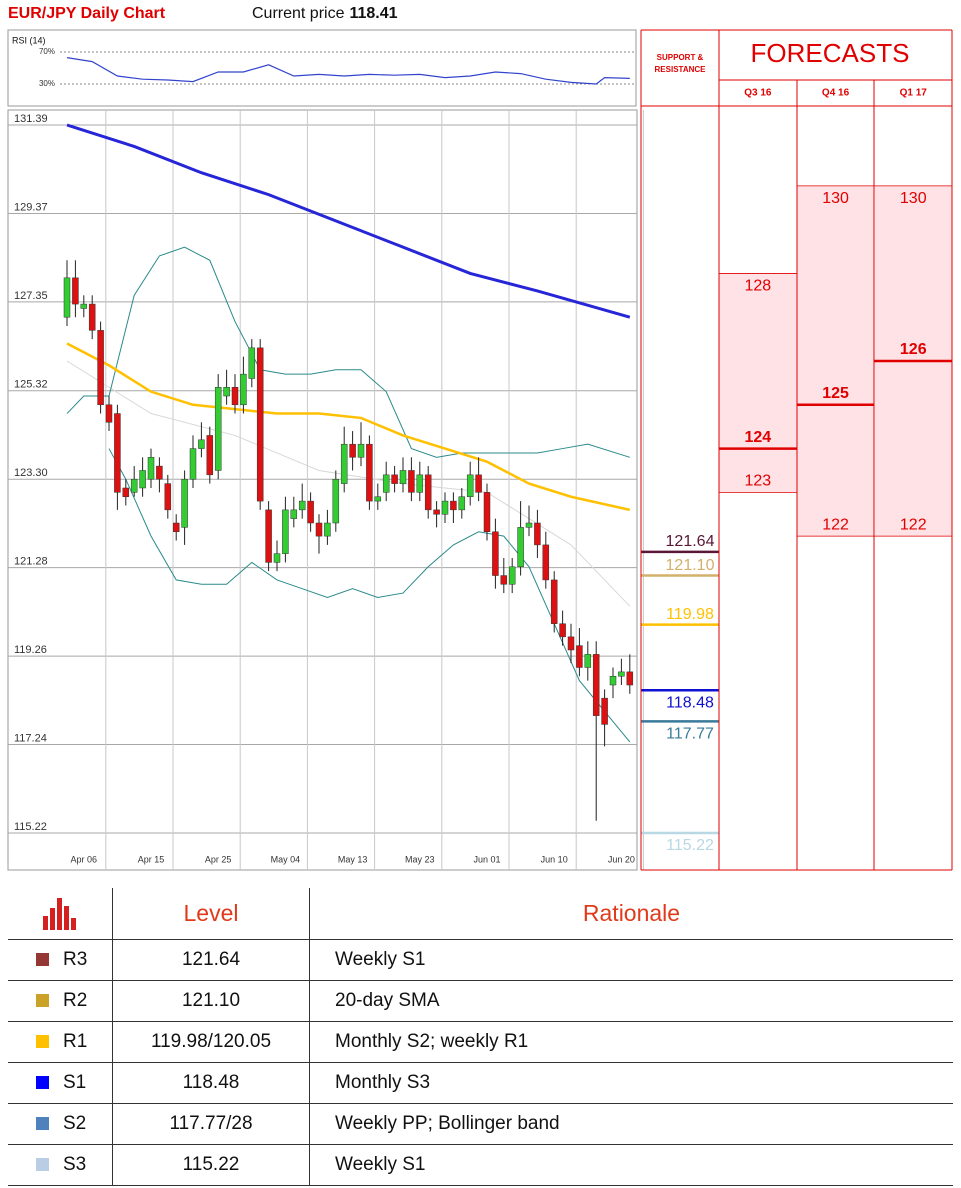 This screenshot has height=1188, width=961. What do you see at coordinates (690, 734) in the screenshot?
I see `level-label: 117.77` at bounding box center [690, 734].